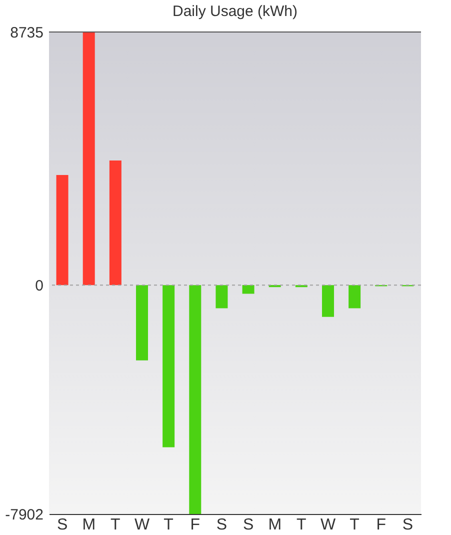 Image resolution: width=451 pixels, height=535 pixels. Describe the element at coordinates (24, 515) in the screenshot. I see `y-tick-label: -7902` at that location.